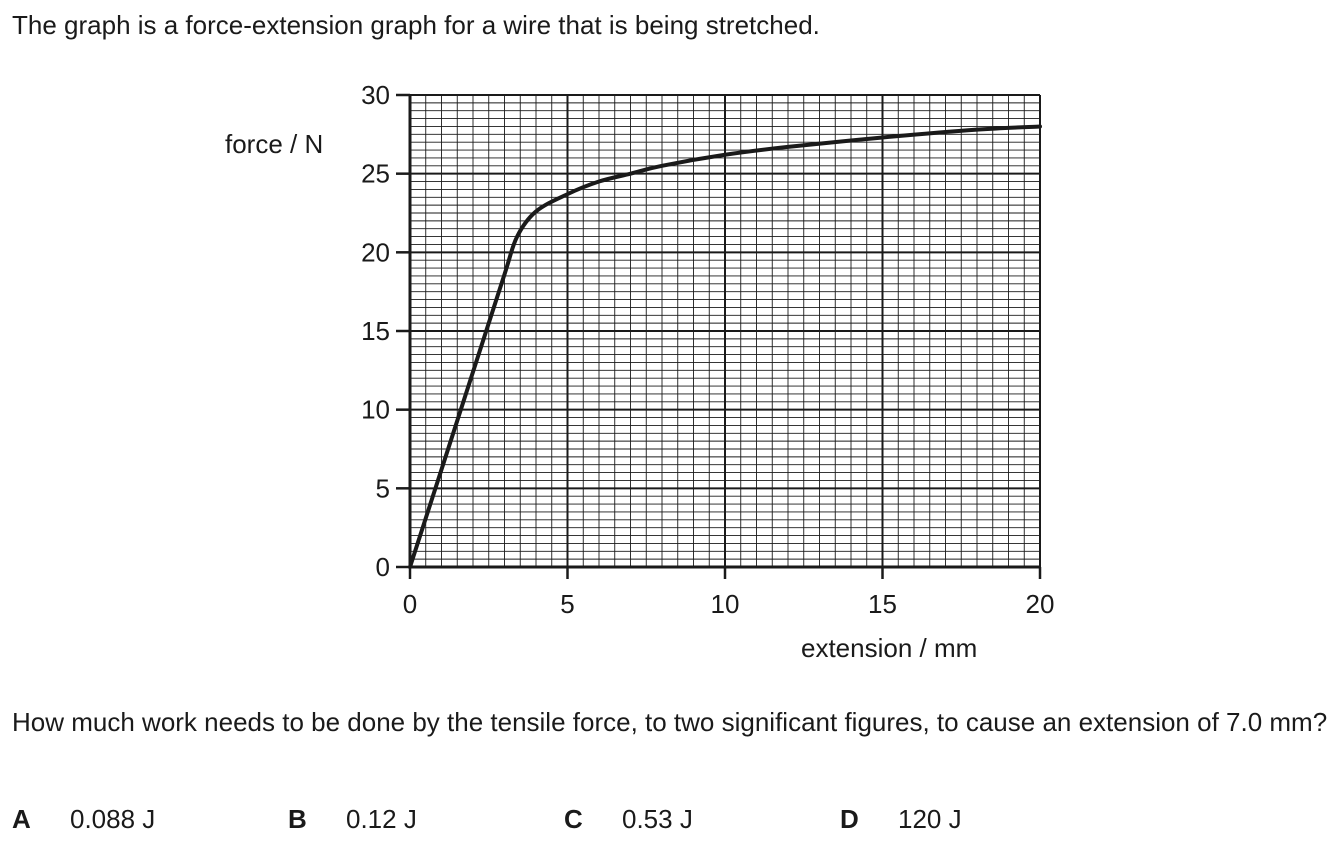 The width and height of the screenshot is (1343, 847). What do you see at coordinates (410, 604) in the screenshot?
I see `x-tick-label: 0` at bounding box center [410, 604].